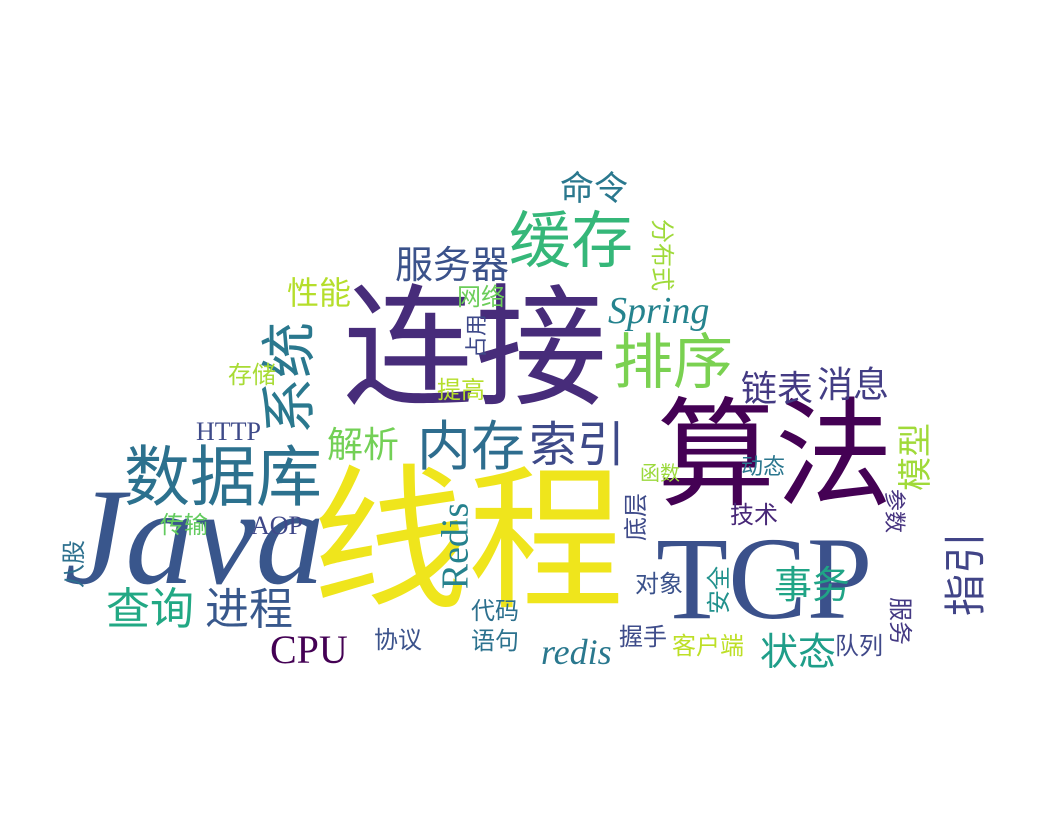 Image resolution: width=1050 pixels, height=840 pixels. What do you see at coordinates (660, 473) in the screenshot?
I see `word-hanshu: 函数` at bounding box center [660, 473].